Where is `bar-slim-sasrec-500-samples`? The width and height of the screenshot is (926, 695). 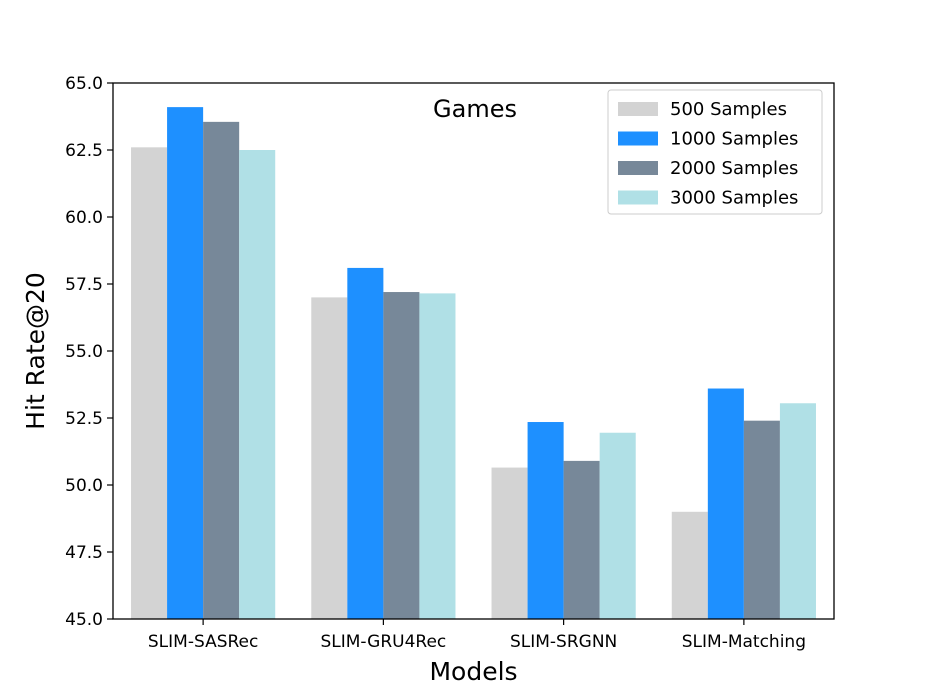 bar-slim-sasrec-500-samples is located at coordinates (149, 383).